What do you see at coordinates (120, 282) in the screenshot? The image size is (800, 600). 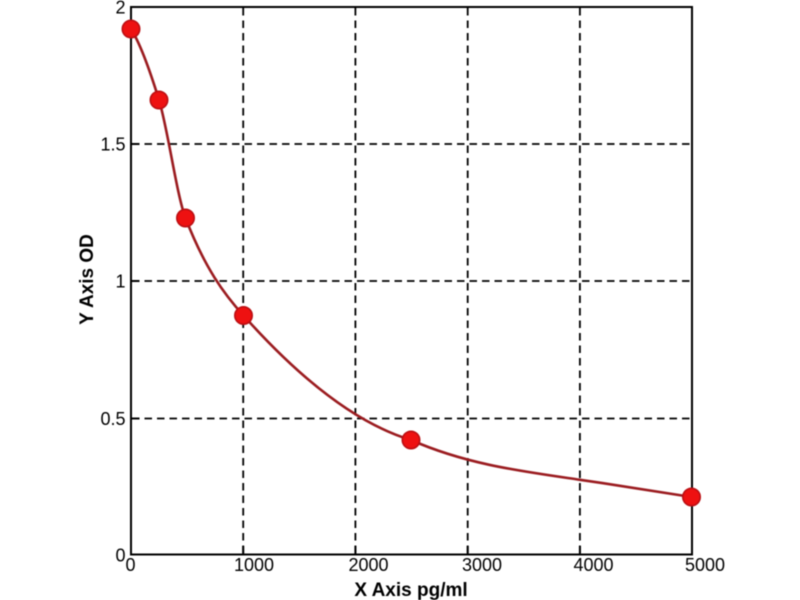 I see `svg-text: 1` at bounding box center [120, 282].